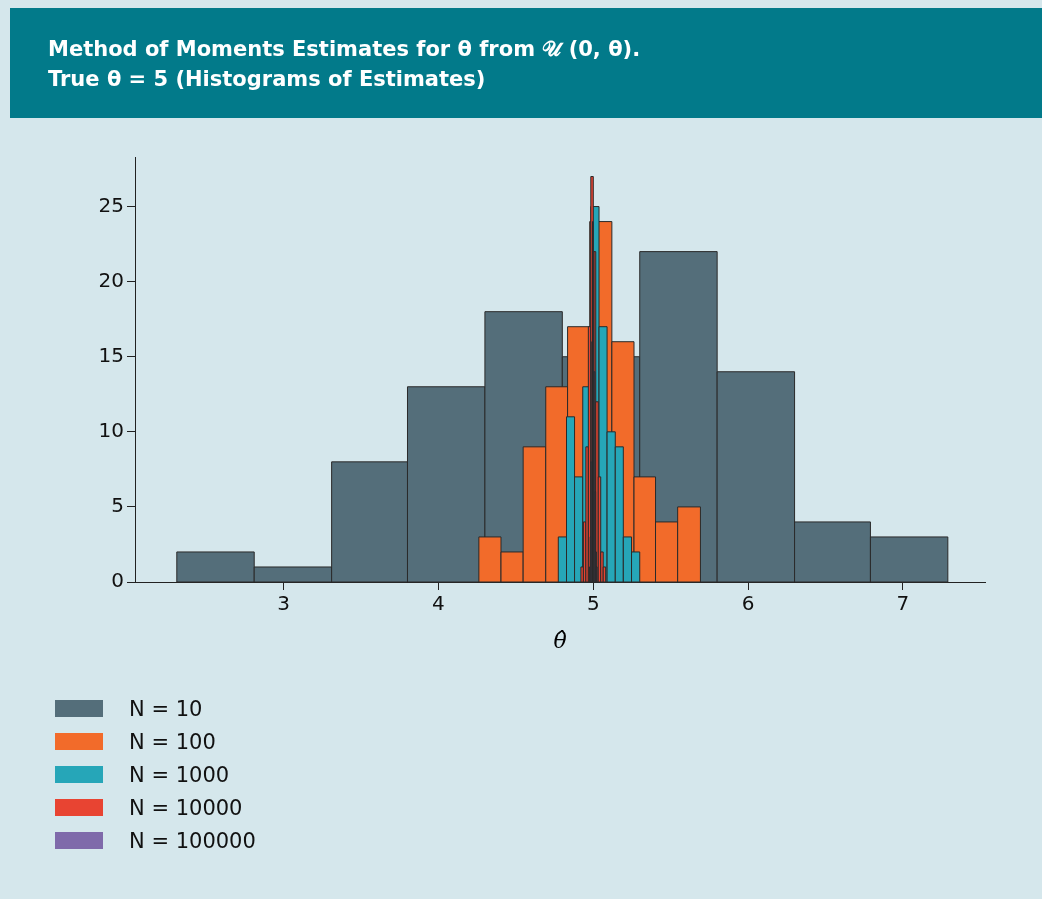 The height and width of the screenshot is (899, 1042). I want to click on y-tick-label: 0, so click(117, 580).